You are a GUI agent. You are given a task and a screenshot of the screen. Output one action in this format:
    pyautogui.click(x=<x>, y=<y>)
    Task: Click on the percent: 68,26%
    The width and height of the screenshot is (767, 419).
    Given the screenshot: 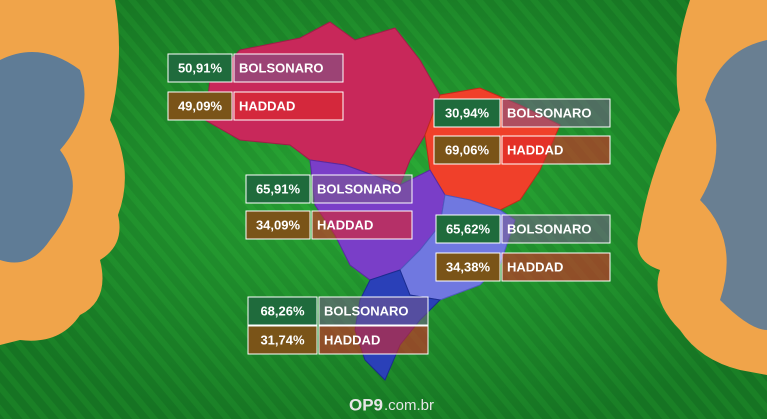 What is the action you would take?
    pyautogui.click(x=282, y=310)
    